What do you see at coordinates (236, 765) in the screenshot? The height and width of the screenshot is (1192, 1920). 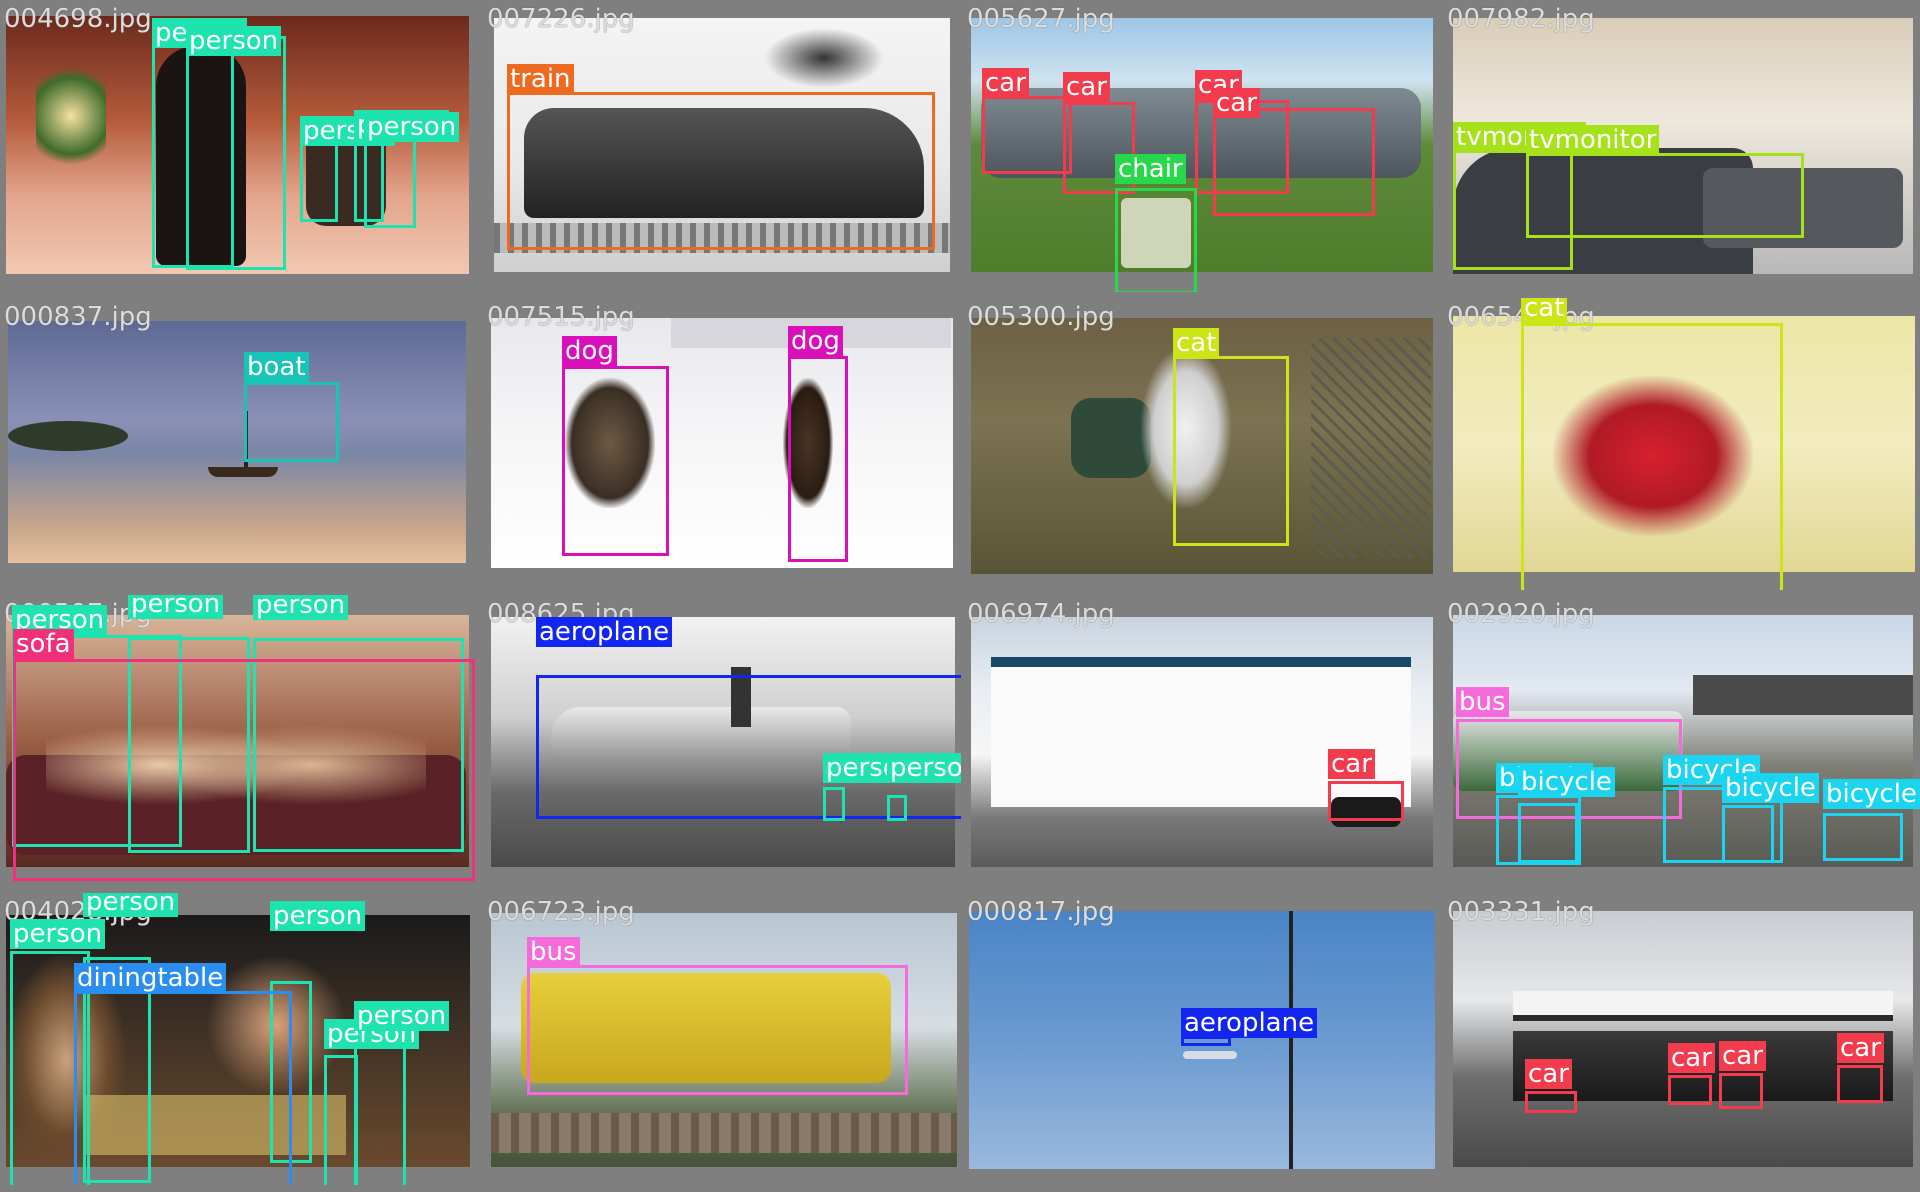 I see `people-shape` at bounding box center [236, 765].